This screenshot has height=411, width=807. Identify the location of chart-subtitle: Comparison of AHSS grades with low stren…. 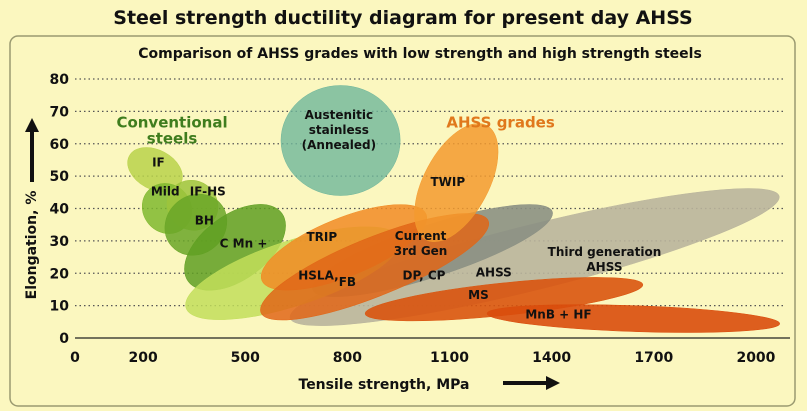
(420, 54).